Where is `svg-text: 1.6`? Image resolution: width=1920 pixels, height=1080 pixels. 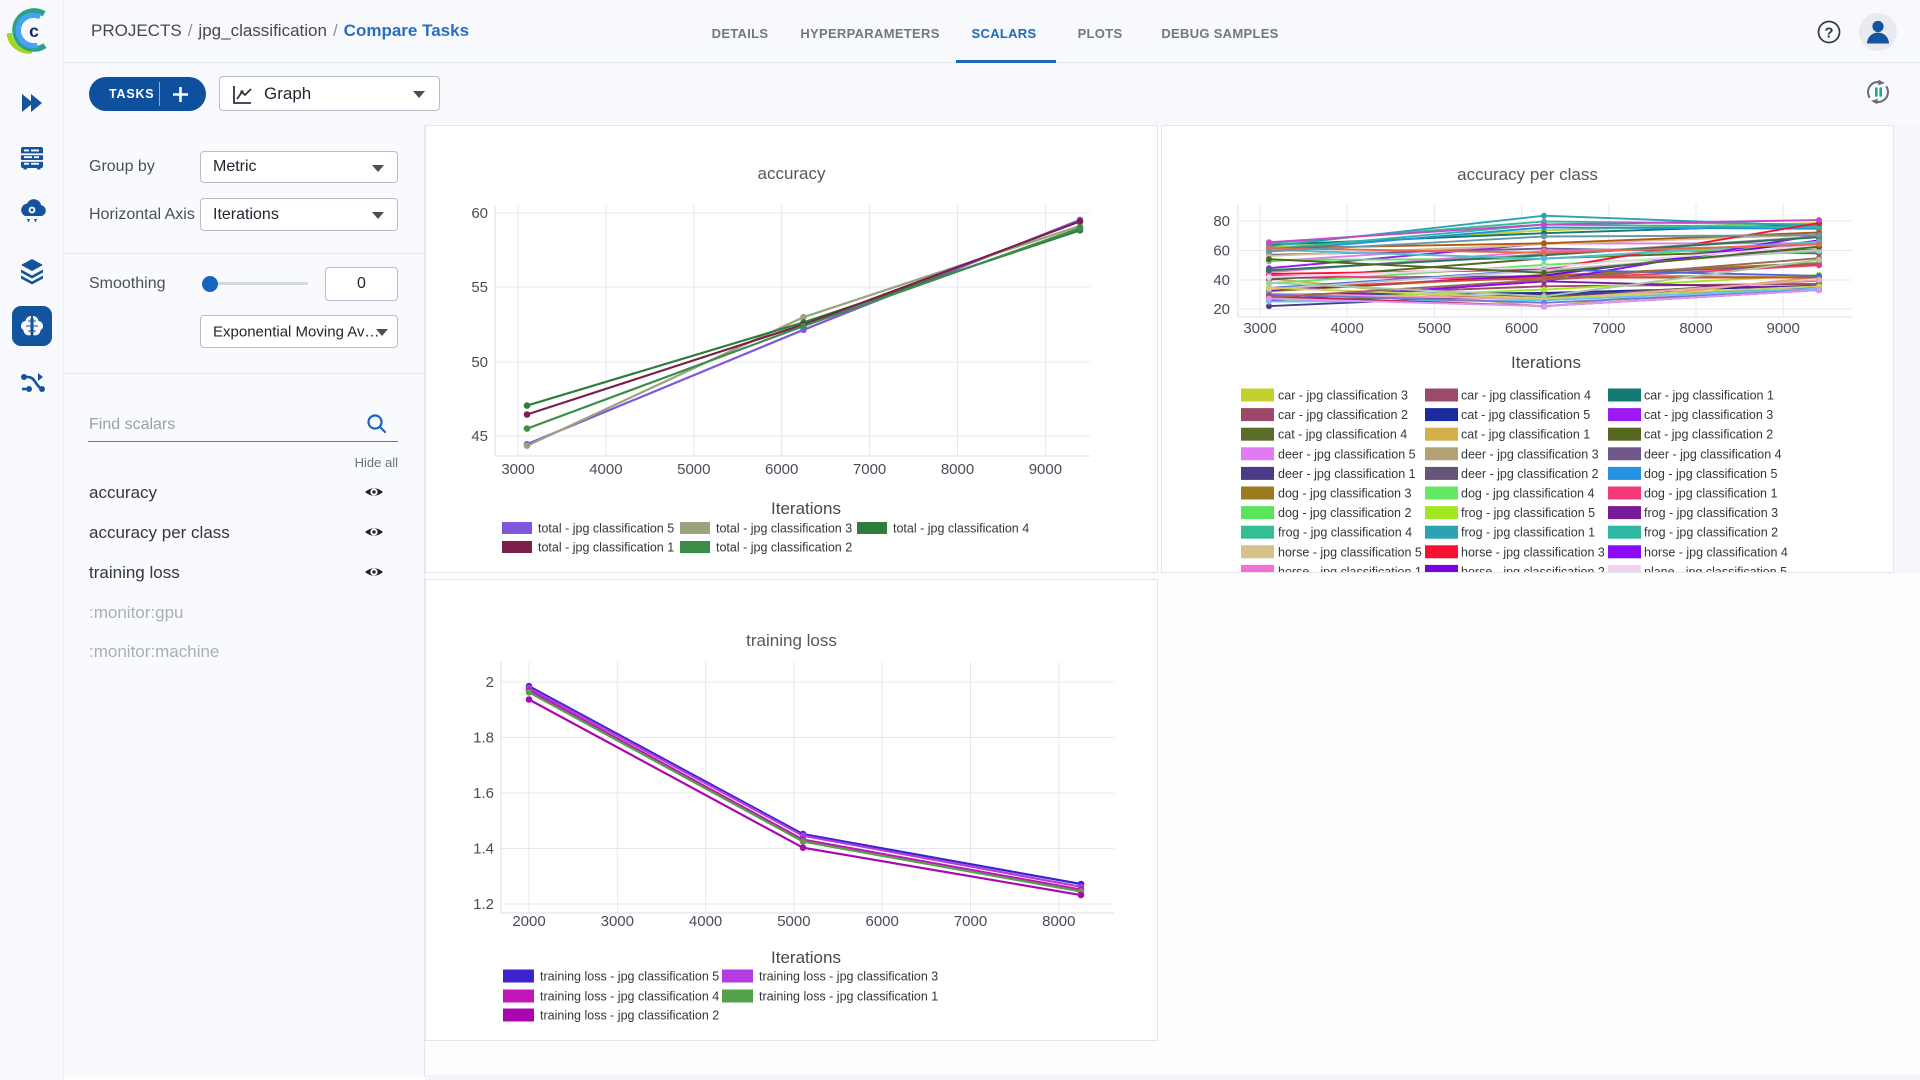
svg-text: 1.6 is located at coordinates (483, 793).